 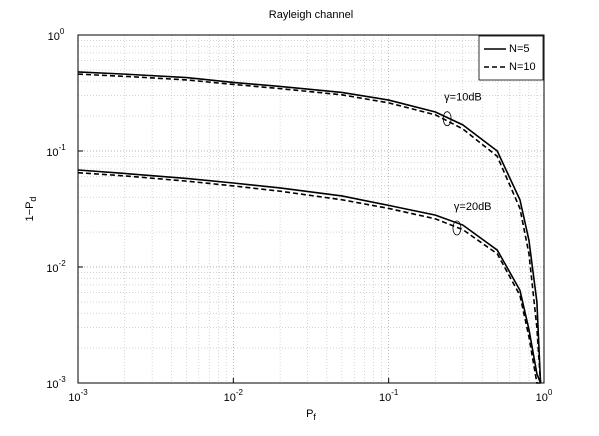 I want to click on x-tick-label: 10⁰, so click(x=544, y=396).